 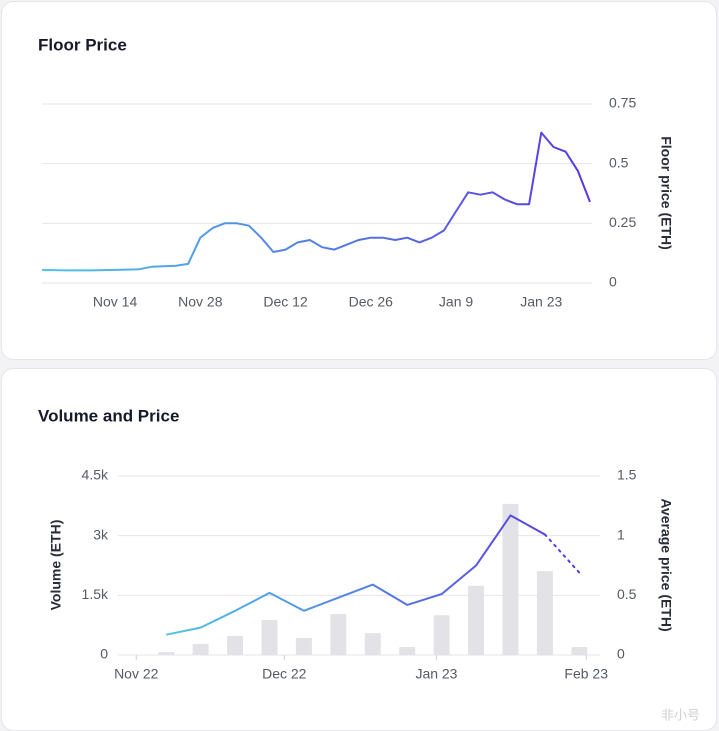 What do you see at coordinates (115, 302) in the screenshot?
I see `x-tick-label: Nov 14` at bounding box center [115, 302].